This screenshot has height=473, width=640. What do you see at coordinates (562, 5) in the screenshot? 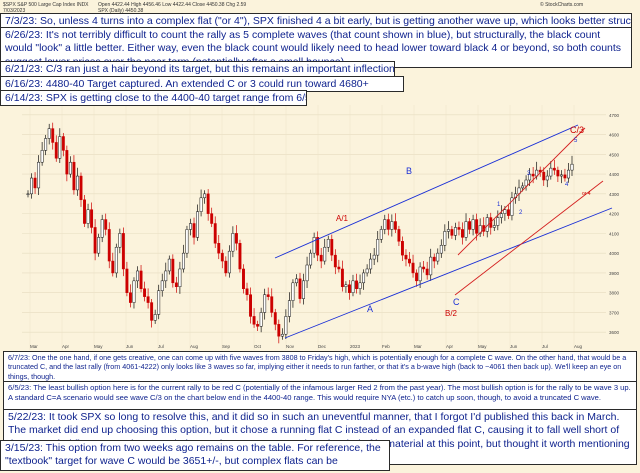
I see `chart-header-credit: © StockCharts.com` at bounding box center [562, 5].